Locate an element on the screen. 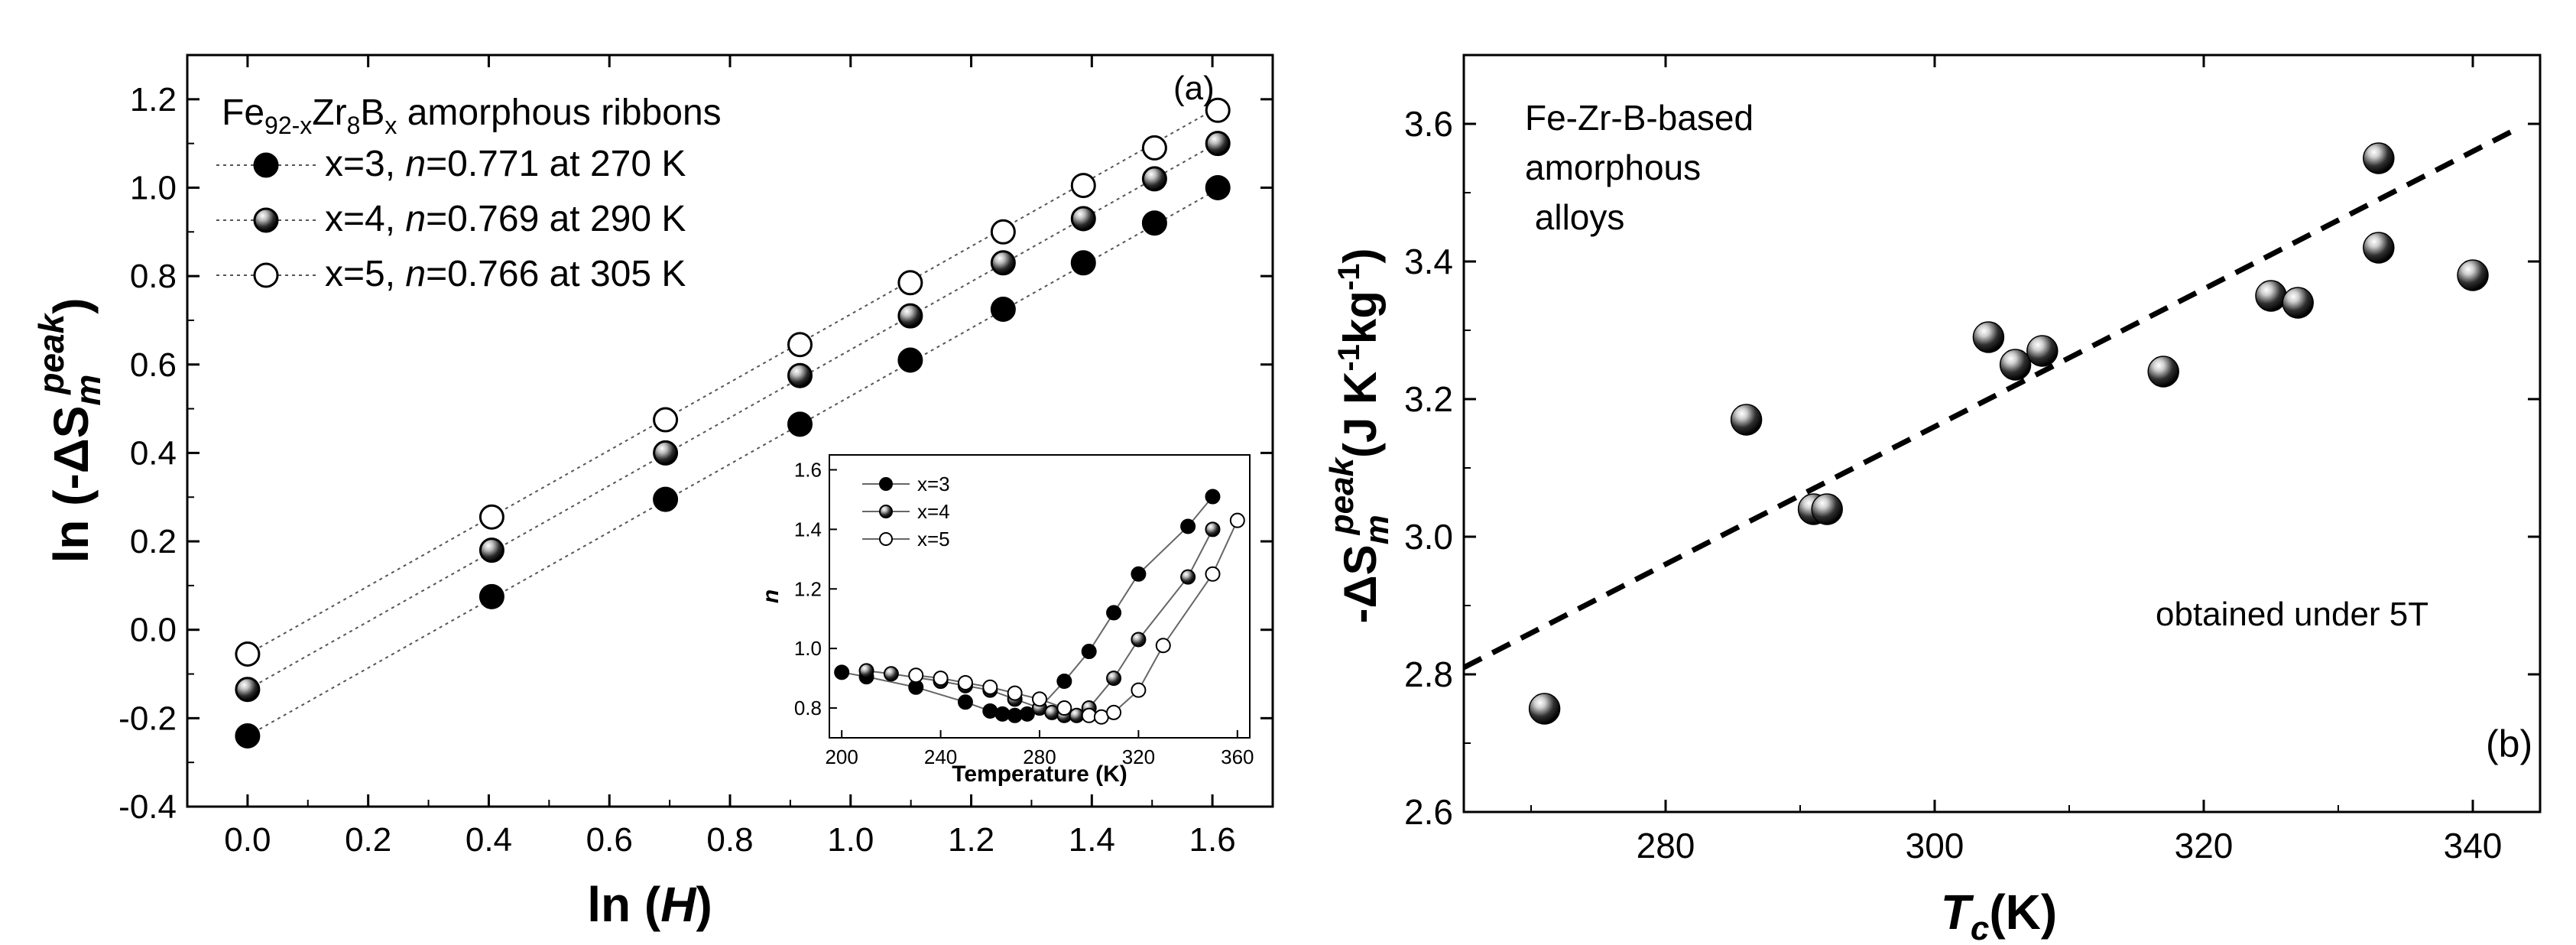 The image size is (2576, 945). inset-ylabel: n is located at coordinates (771, 596).